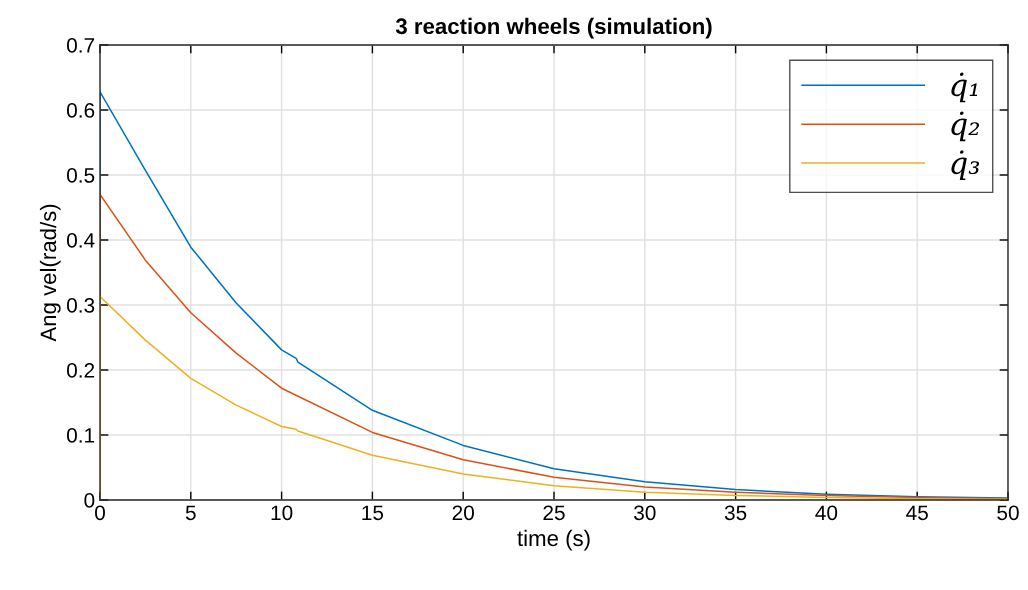 The height and width of the screenshot is (590, 1028). What do you see at coordinates (553, 540) in the screenshot?
I see `x-axis-title: time (s)` at bounding box center [553, 540].